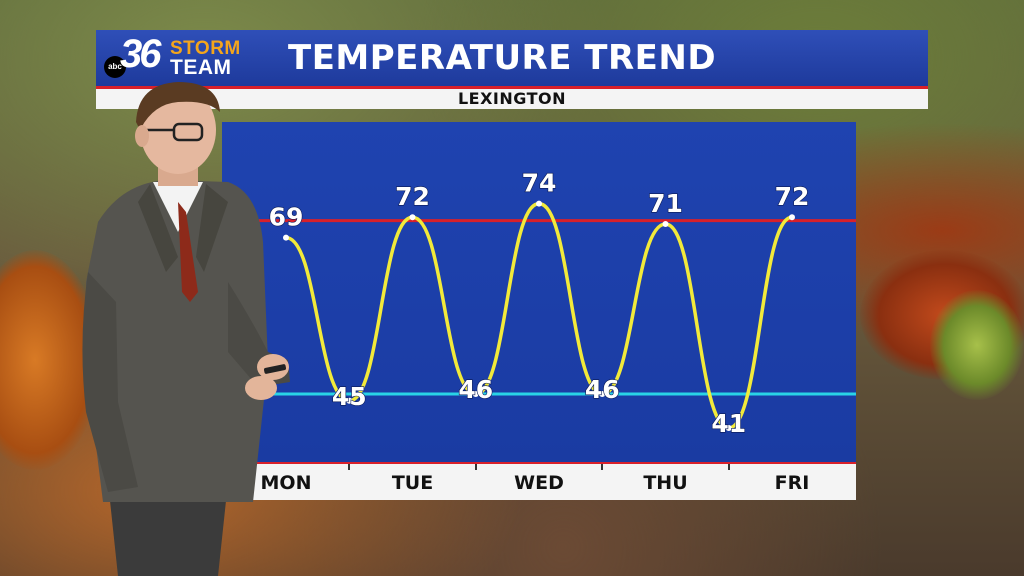 The height and width of the screenshot is (576, 1024). I want to click on title-bar: abc 36 STORM TEAM TEMPERATURE TREND, so click(512, 59).